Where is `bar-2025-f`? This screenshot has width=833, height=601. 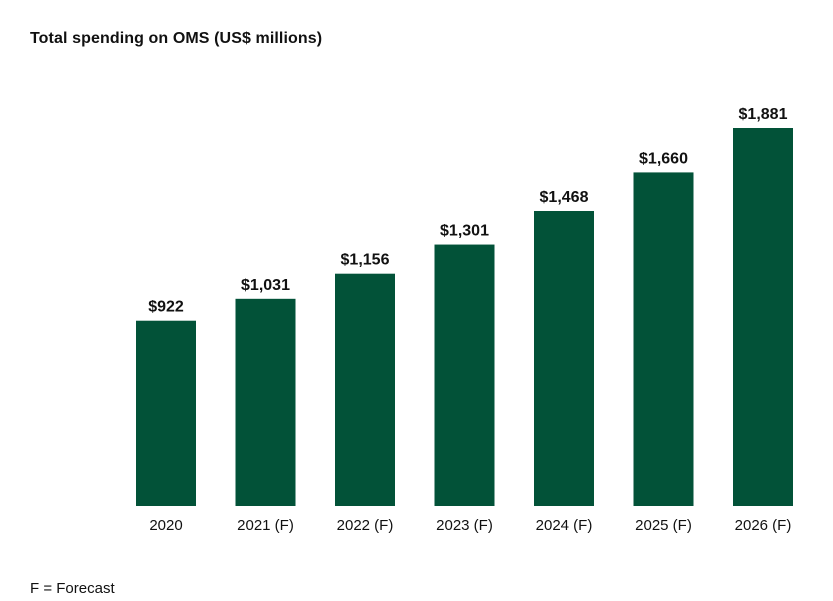
bar-2025-f is located at coordinates (663, 339).